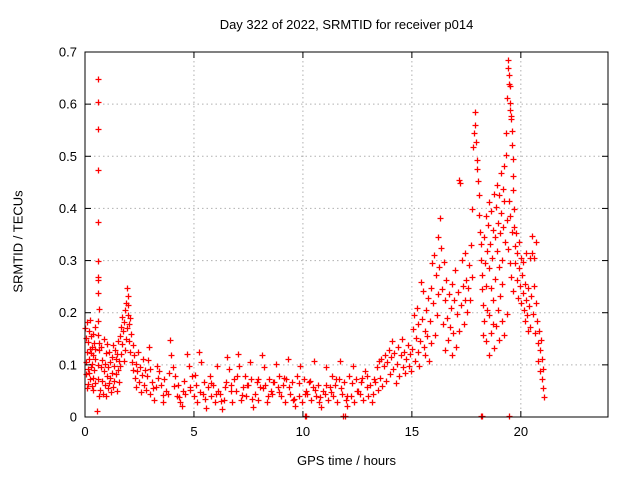  Describe the element at coordinates (303, 431) in the screenshot. I see `x-tick-label: 10` at that location.